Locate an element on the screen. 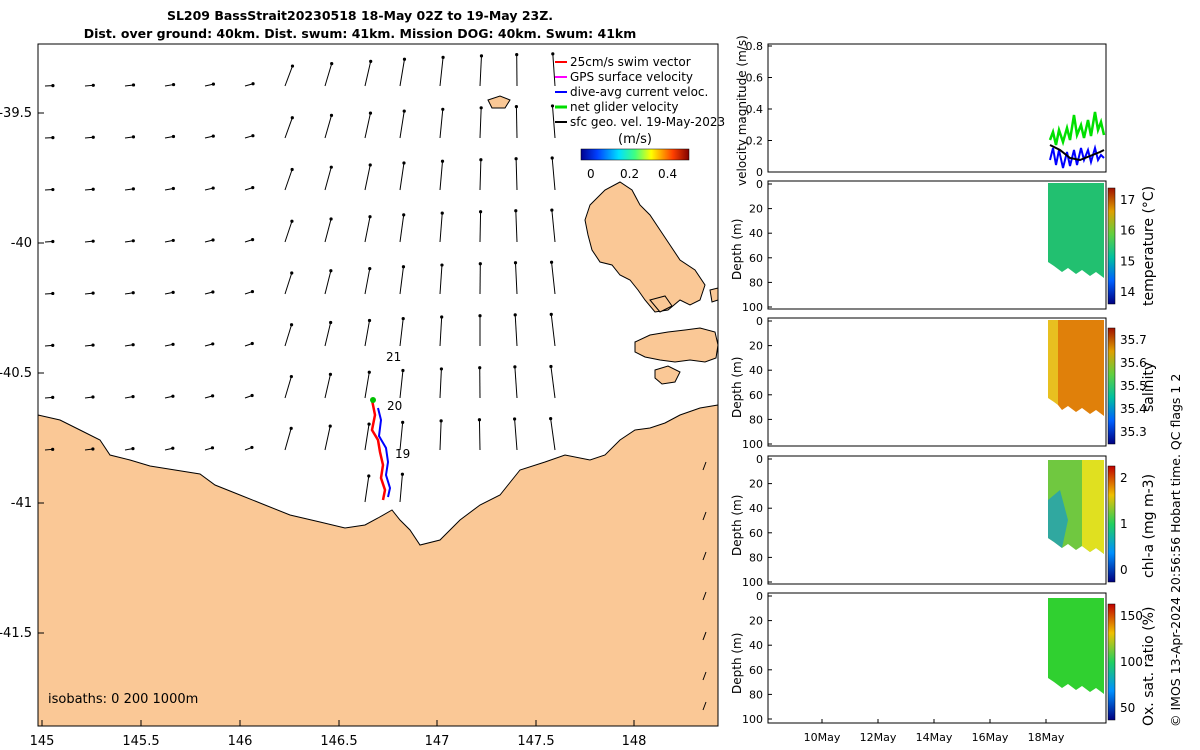  velocity-tick-label: 0.8 is located at coordinates (755, 46).